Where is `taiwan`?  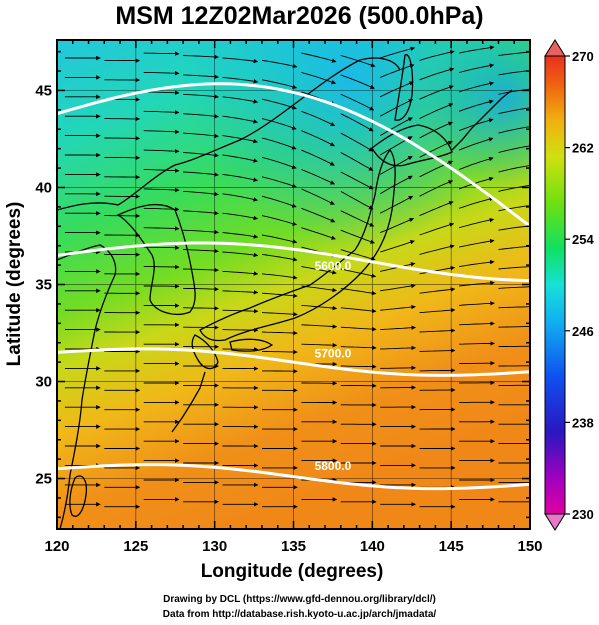 taiwan is located at coordinates (78, 496).